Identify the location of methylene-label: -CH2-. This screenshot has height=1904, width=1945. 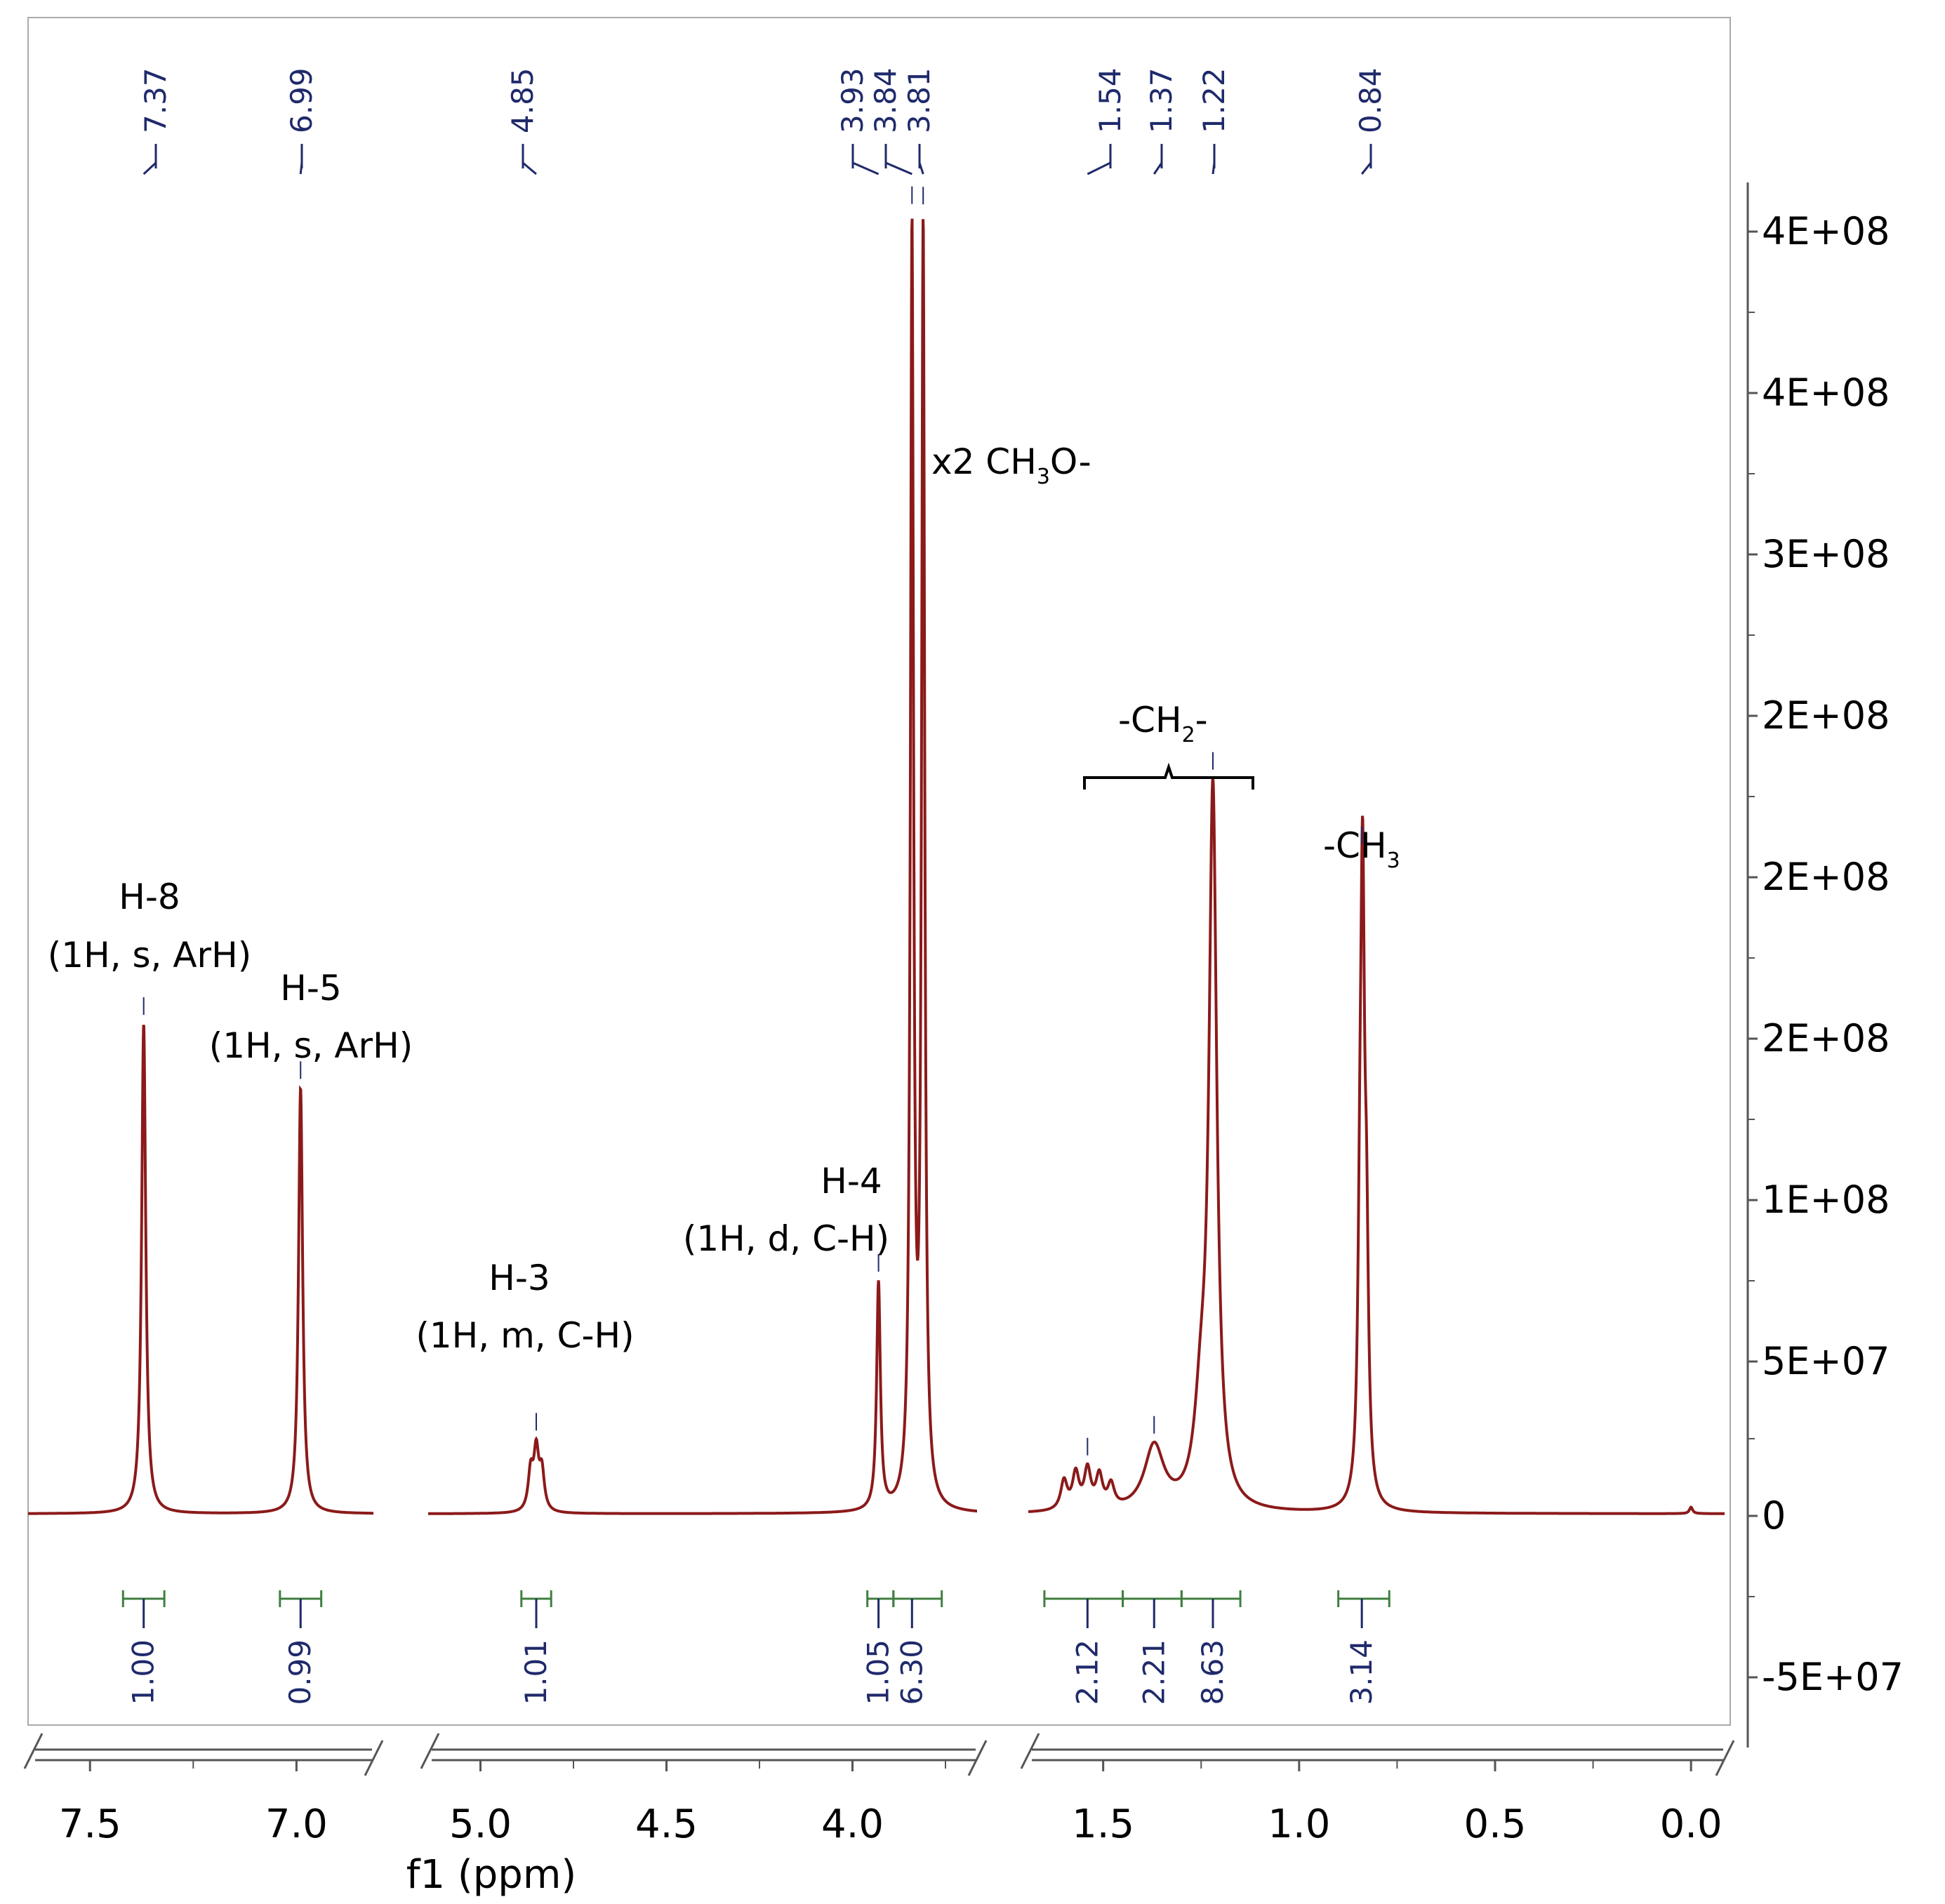
(1163, 724).